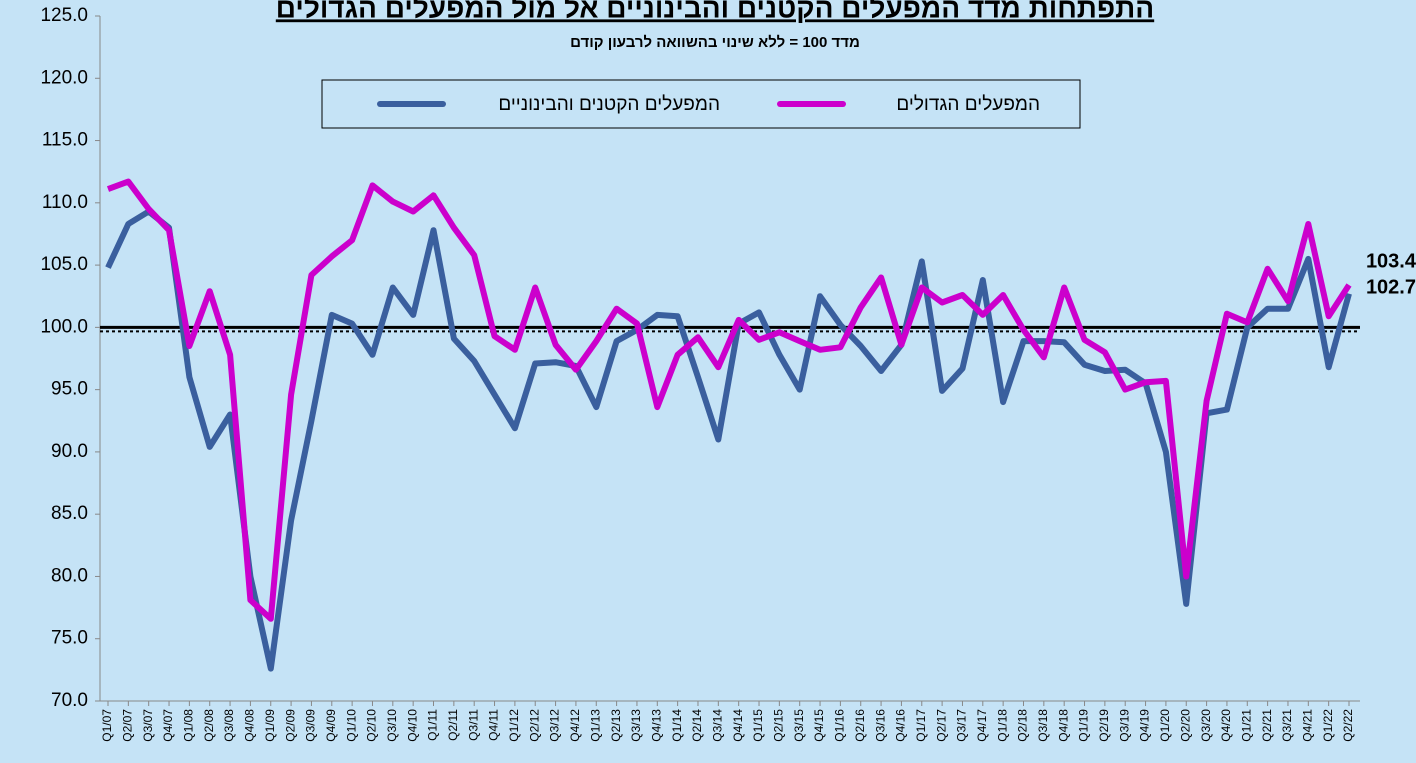 The width and height of the screenshot is (1416, 763). I want to click on x-tick-label: Q1/09, so click(270, 725).